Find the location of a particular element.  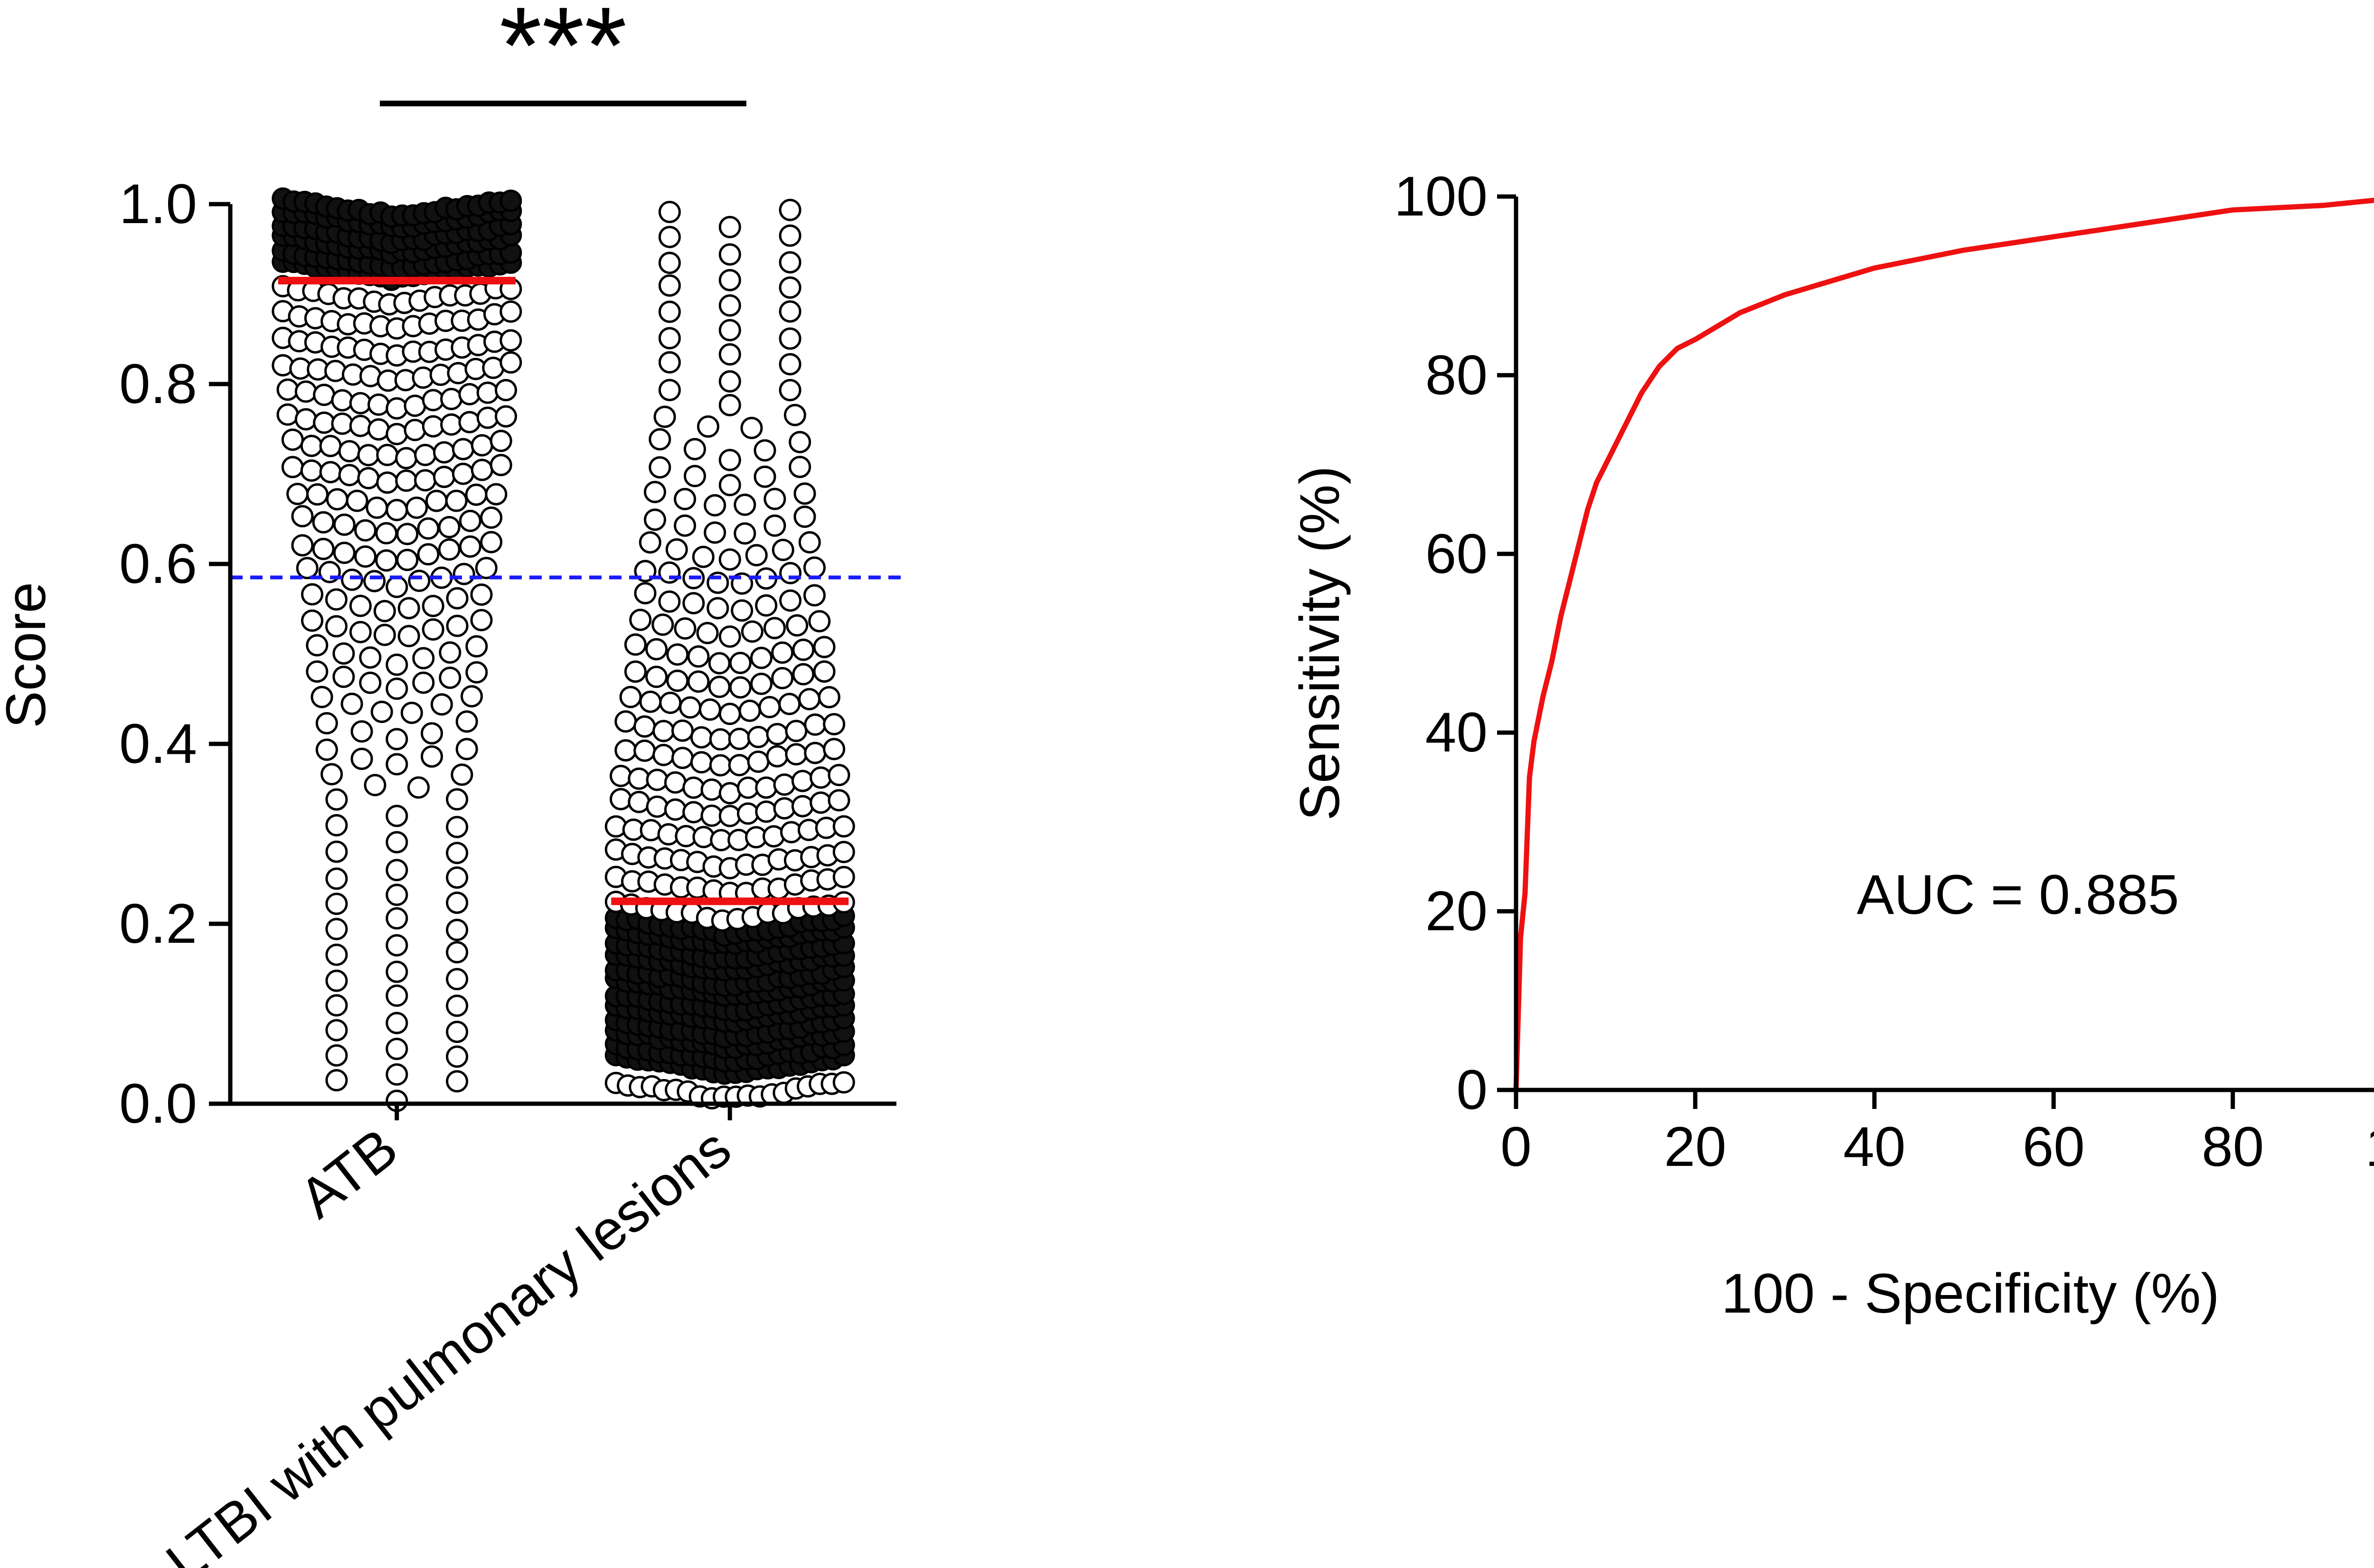

y-axis-label: Score is located at coordinates (28, 655).